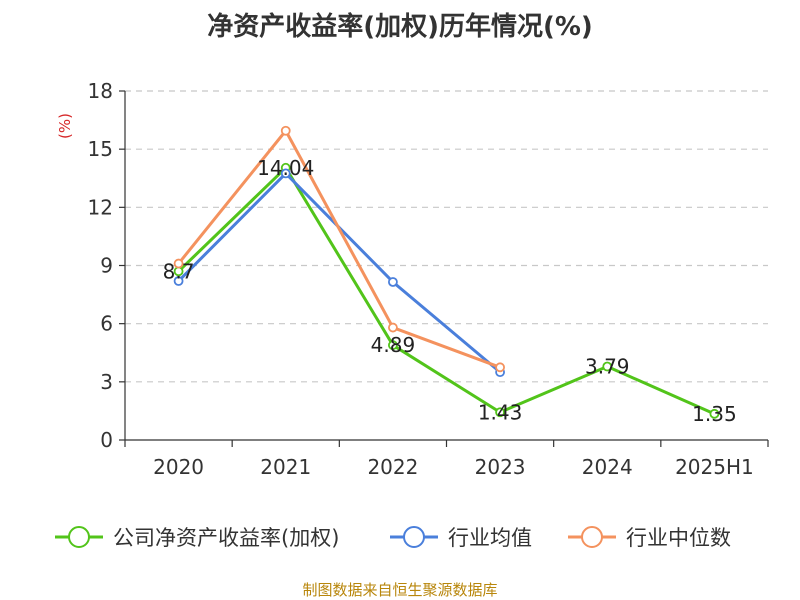  I want to click on data-label: 3.79, so click(607, 367).